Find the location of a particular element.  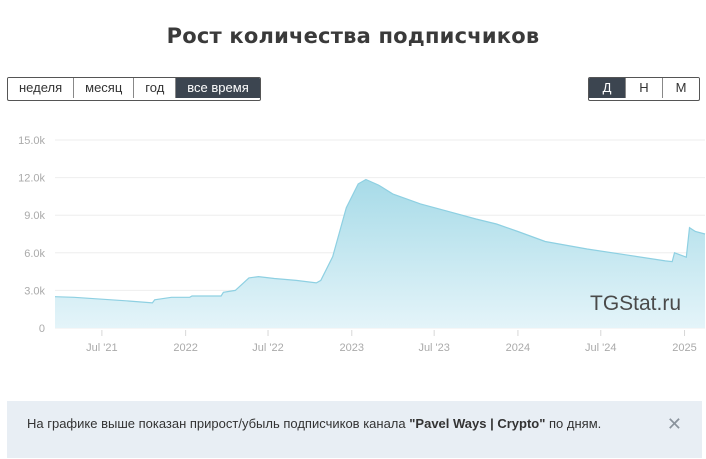

range-all-time-button: все время is located at coordinates (218, 88).